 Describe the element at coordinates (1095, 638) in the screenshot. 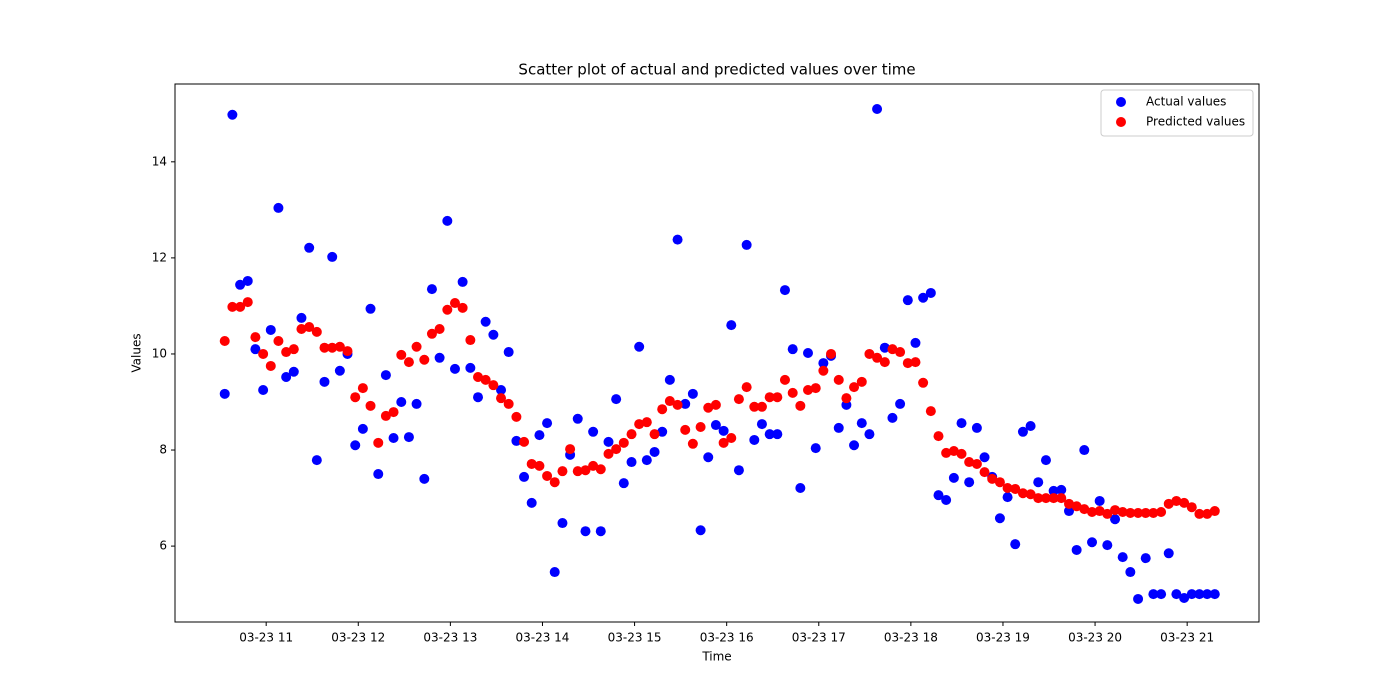

I see `x-tick-label: 03-23 20` at that location.